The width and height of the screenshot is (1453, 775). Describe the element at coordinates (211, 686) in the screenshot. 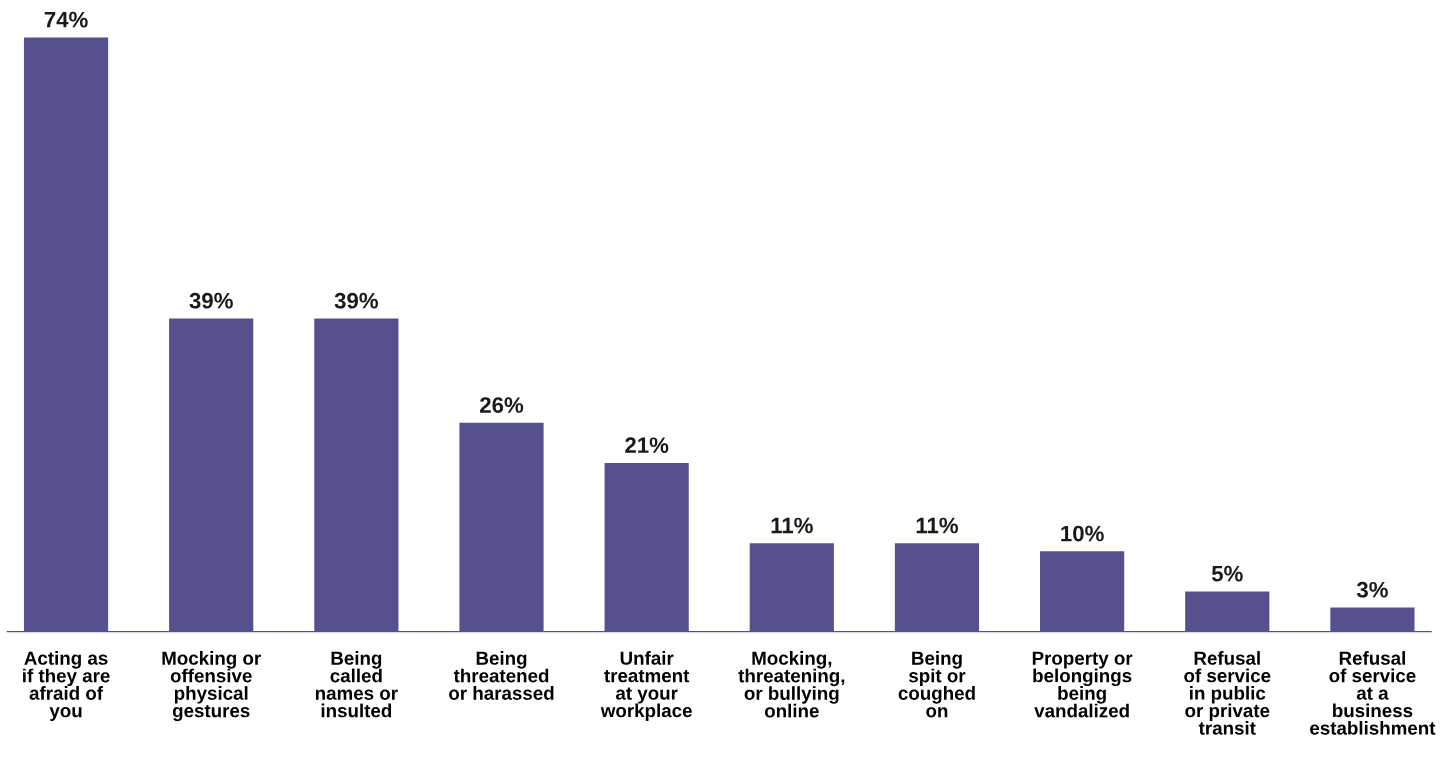

I see `x-tick-label: Mocking or offensive physical gestures` at that location.